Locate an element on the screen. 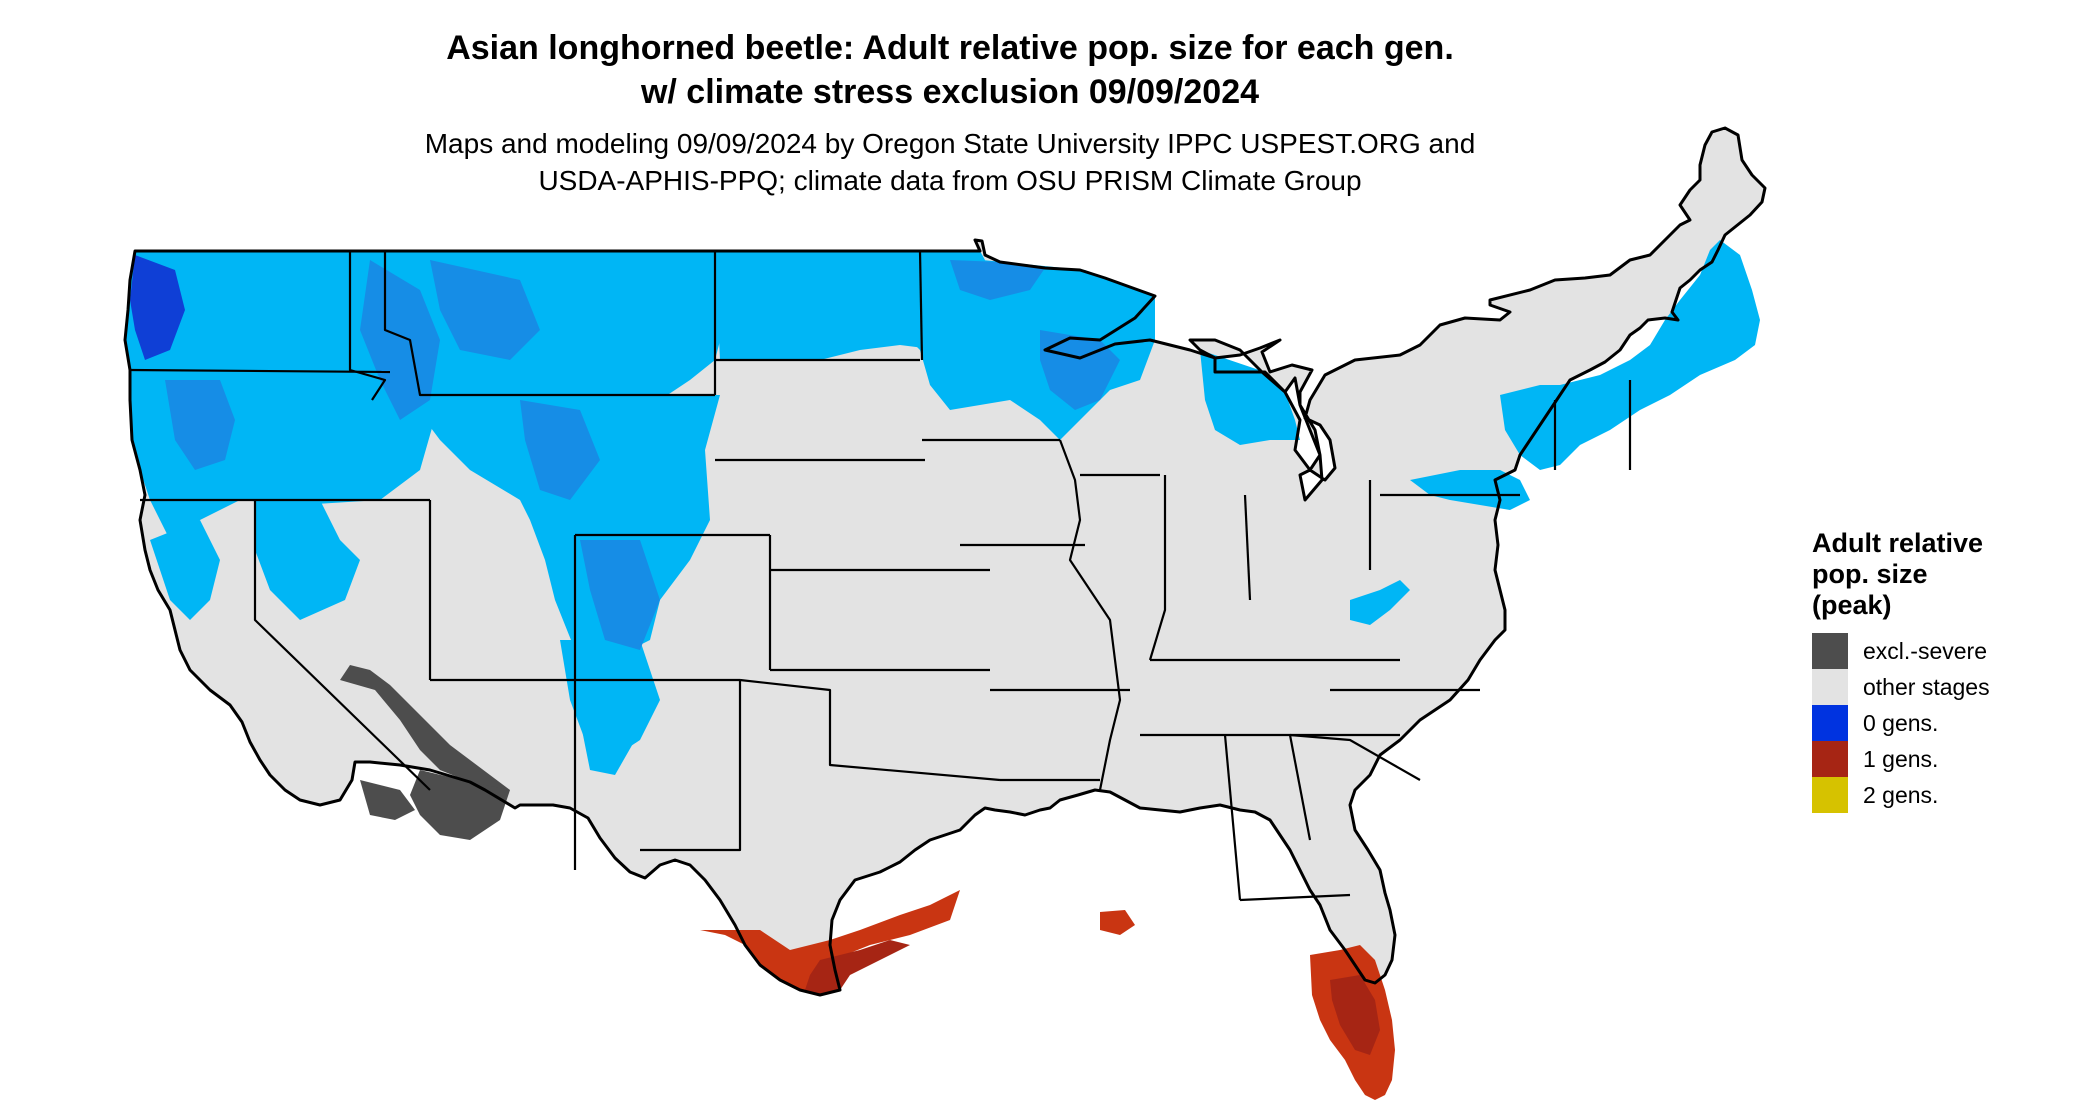  zone-florida-interior is located at coordinates (1355, 1015).